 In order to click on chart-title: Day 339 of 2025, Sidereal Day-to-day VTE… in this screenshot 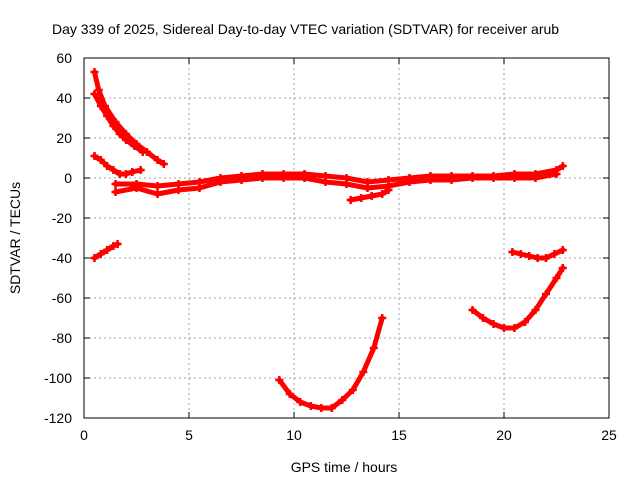, I will do `click(305, 29)`.